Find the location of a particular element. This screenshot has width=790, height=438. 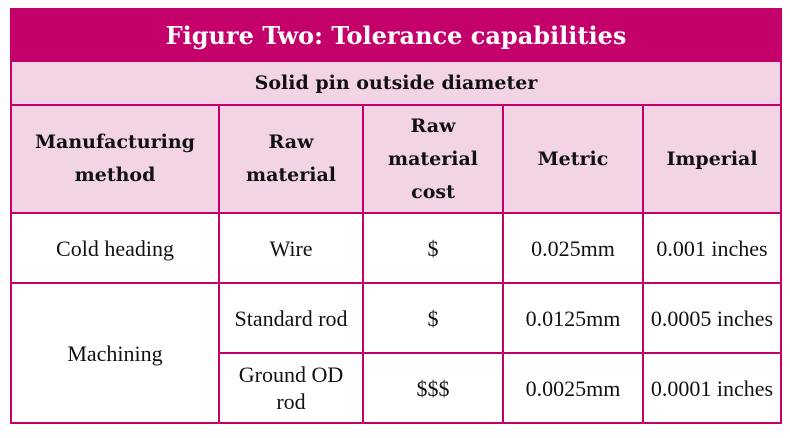

column-header: Imperial is located at coordinates (712, 159).